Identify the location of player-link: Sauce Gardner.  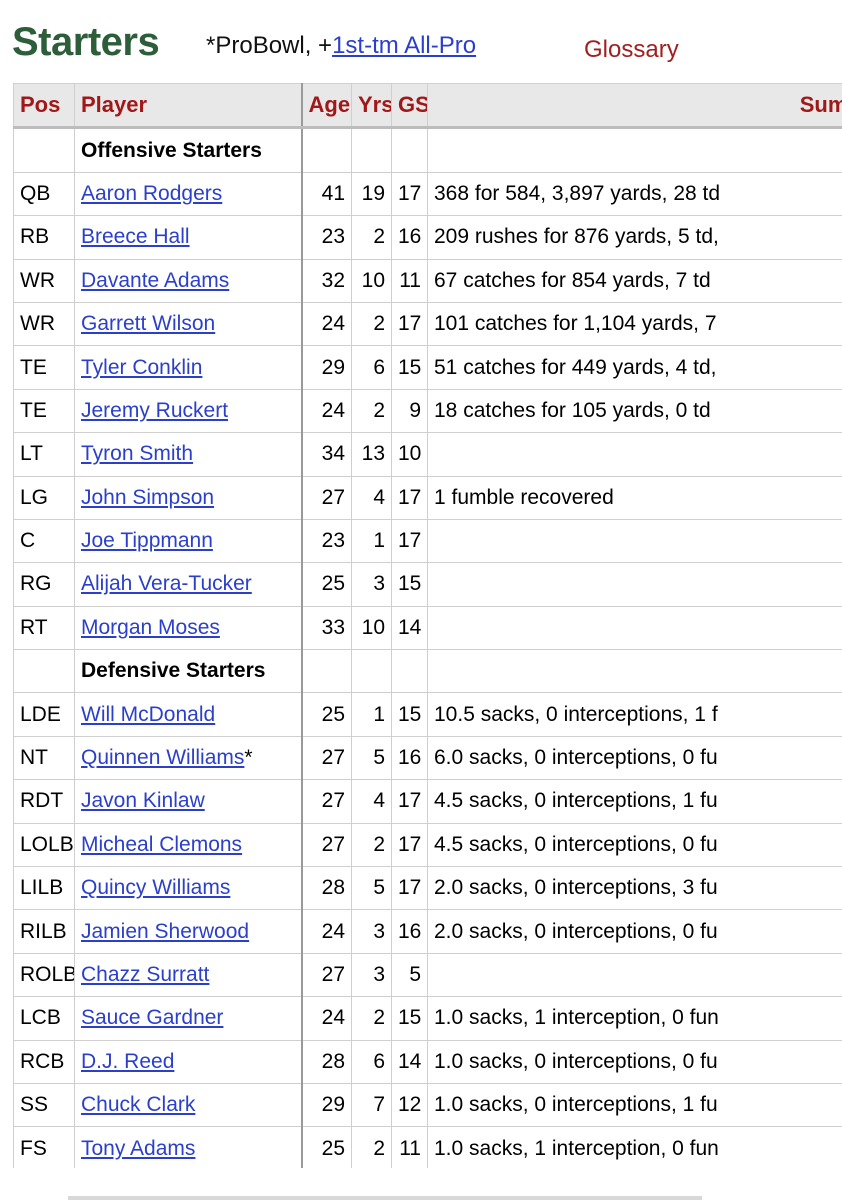
(152, 1018).